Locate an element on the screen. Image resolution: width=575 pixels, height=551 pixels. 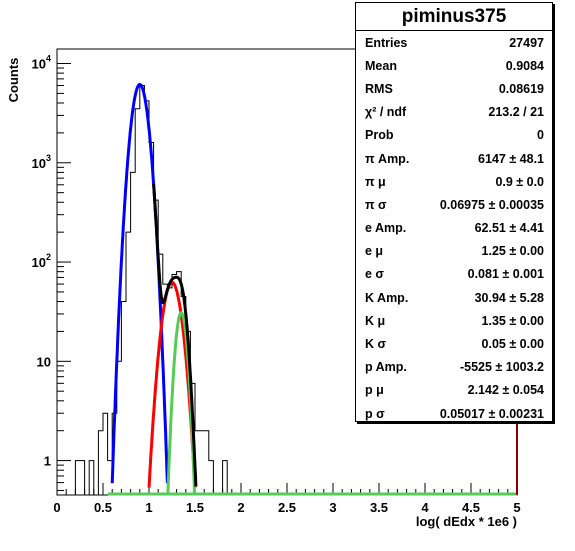
stats-label: χ² / ndf is located at coordinates (386, 112).